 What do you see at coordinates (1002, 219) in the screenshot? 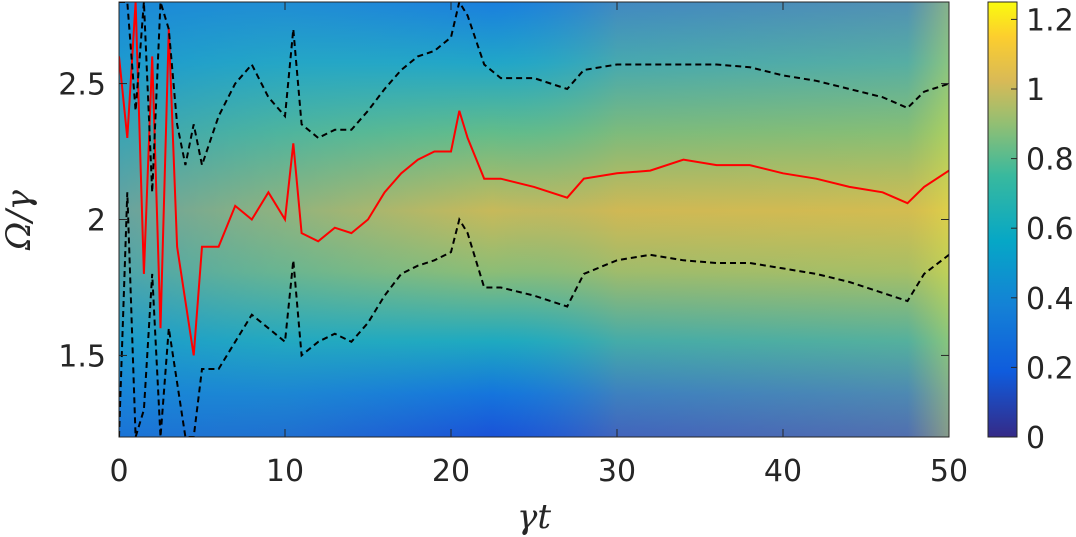
I see `colorbar-gradient` at bounding box center [1002, 219].